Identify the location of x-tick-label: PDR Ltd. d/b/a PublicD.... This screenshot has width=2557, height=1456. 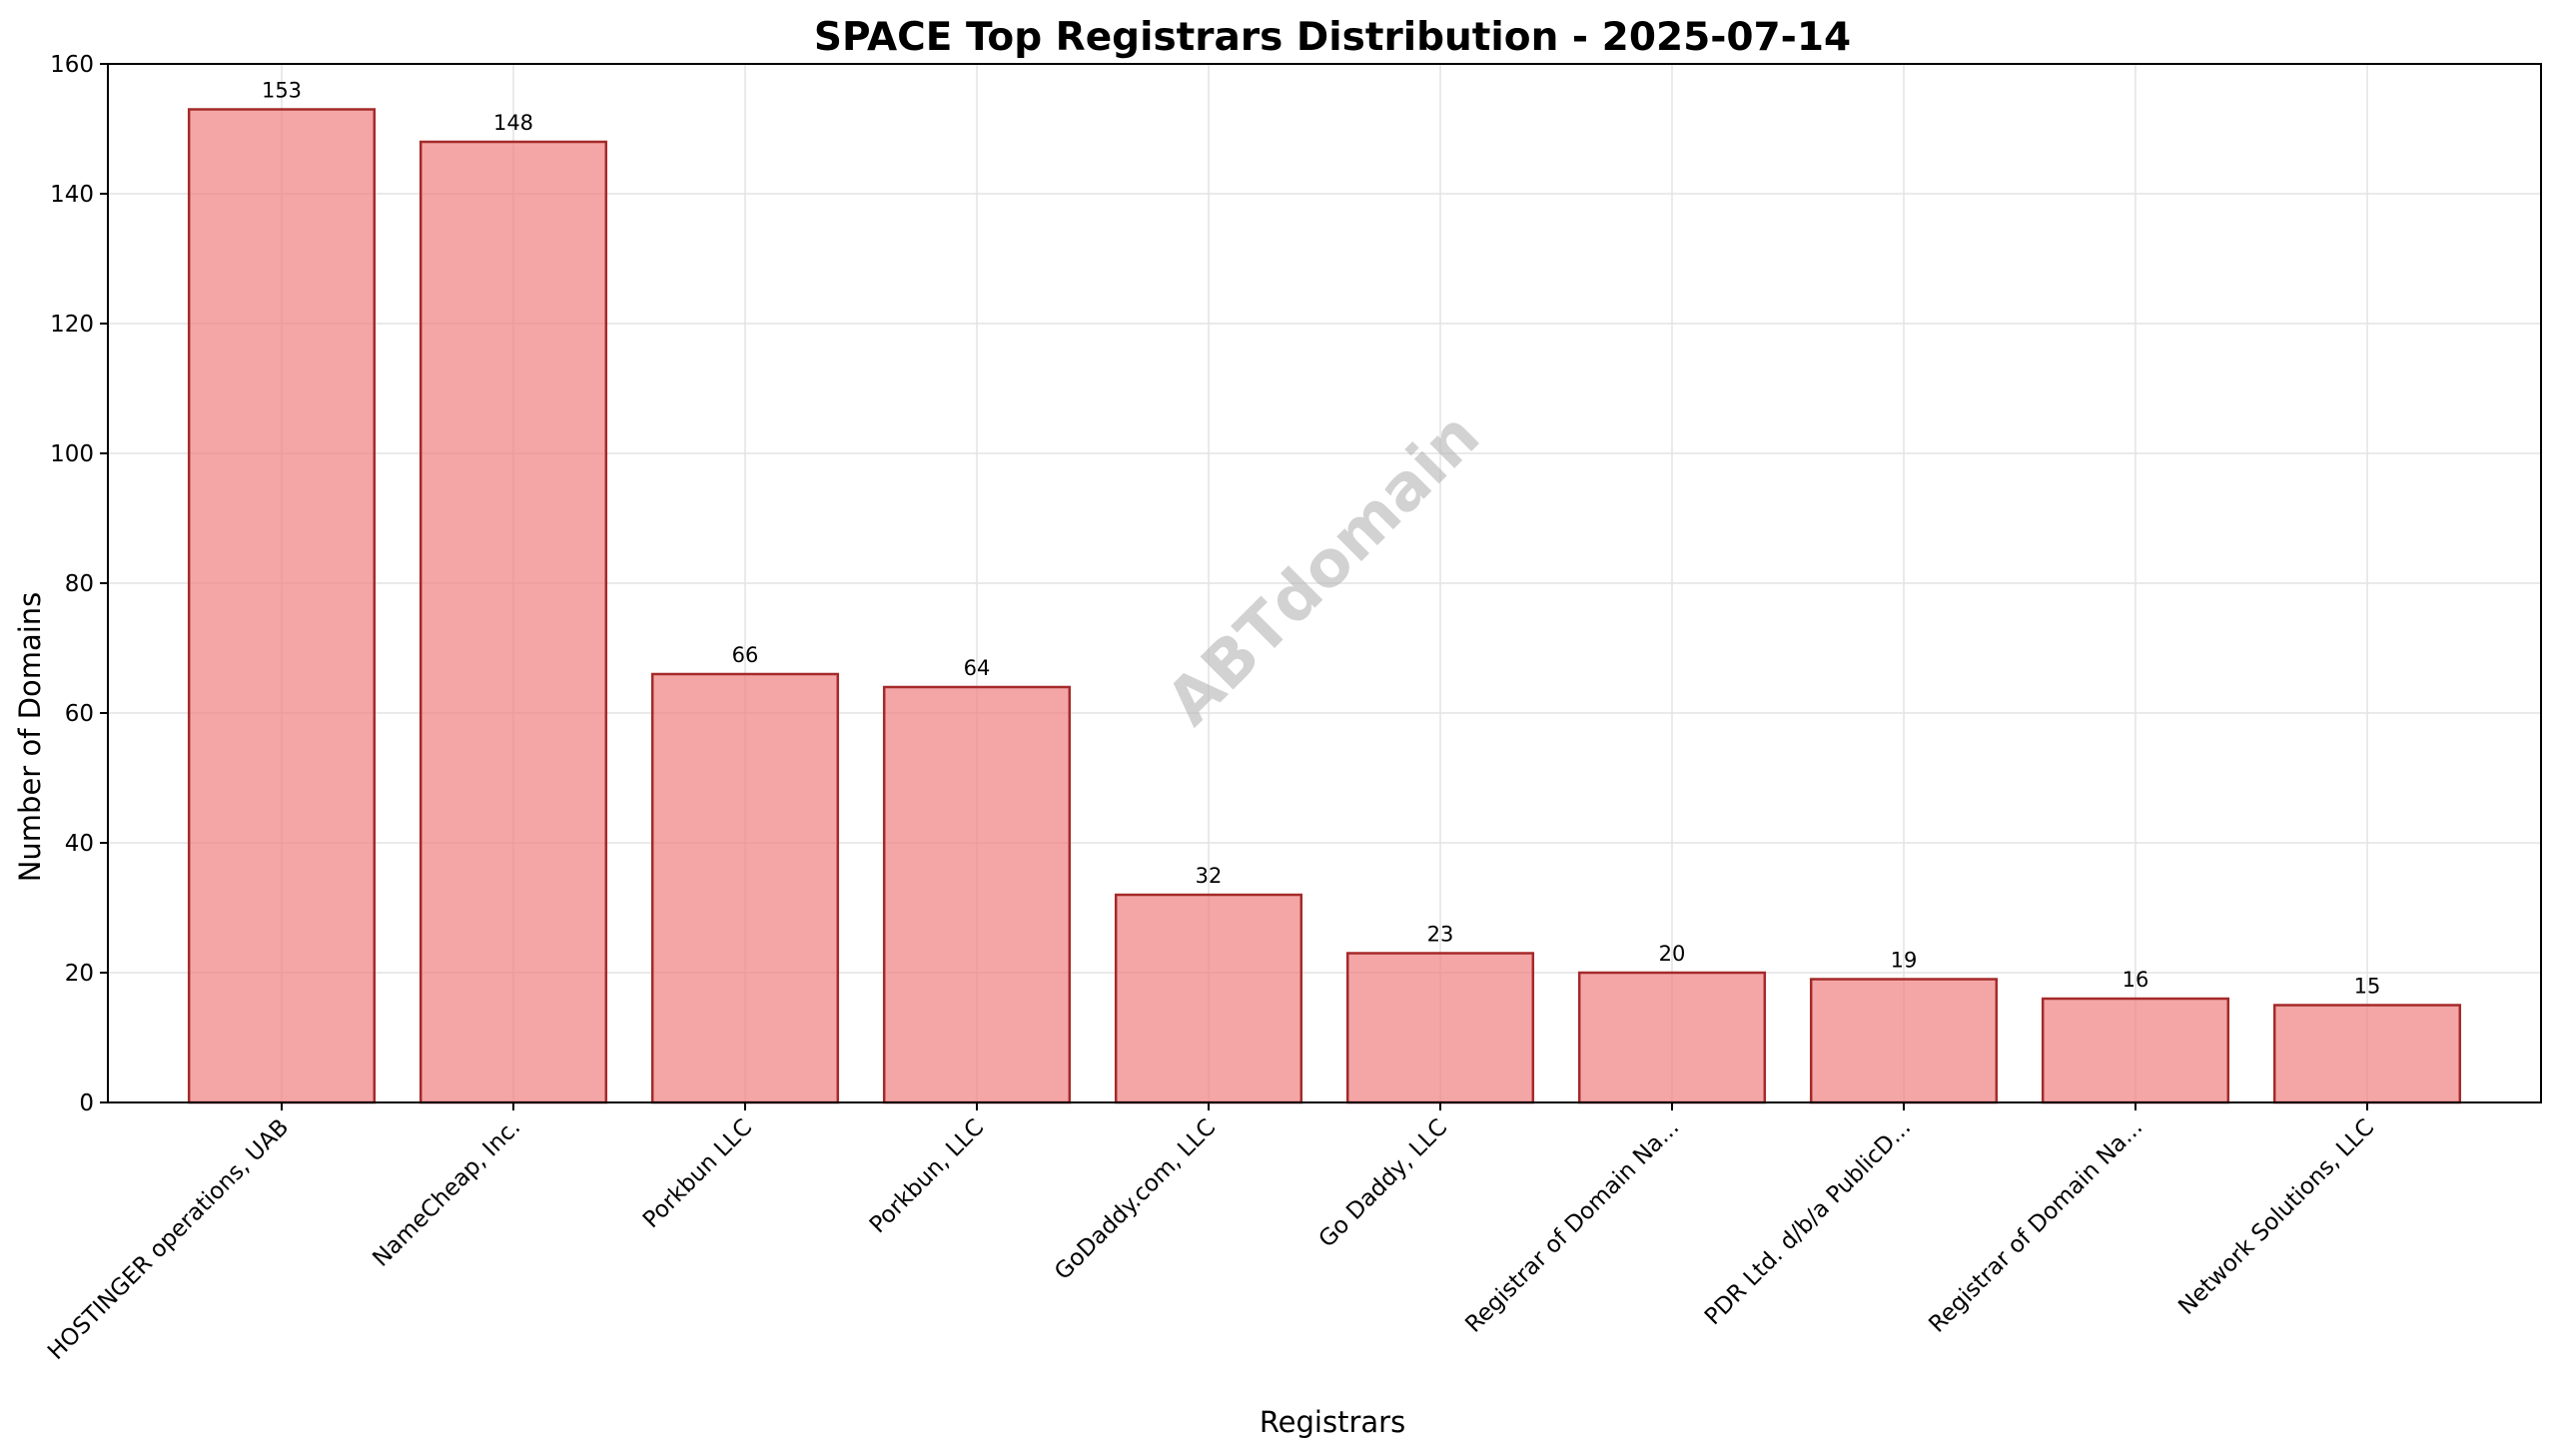
(1808, 1222).